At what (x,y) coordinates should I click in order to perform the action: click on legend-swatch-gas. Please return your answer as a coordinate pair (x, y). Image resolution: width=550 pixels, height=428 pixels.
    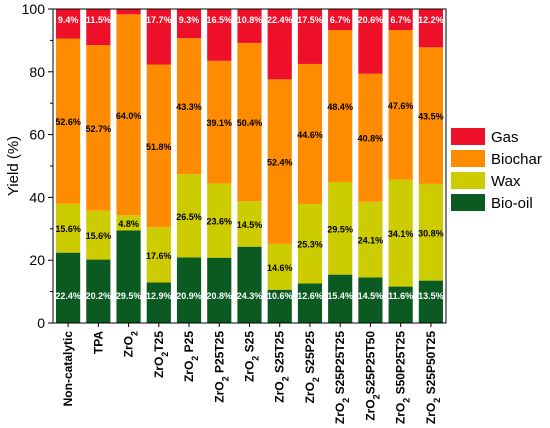
    Looking at the image, I should click on (468, 136).